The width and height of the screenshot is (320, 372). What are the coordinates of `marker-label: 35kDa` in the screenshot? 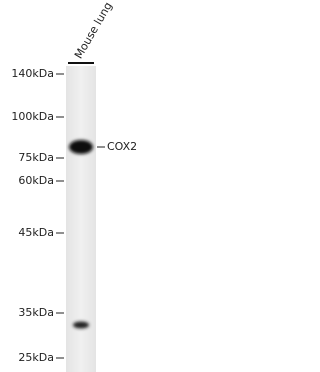 It's located at (36, 312).